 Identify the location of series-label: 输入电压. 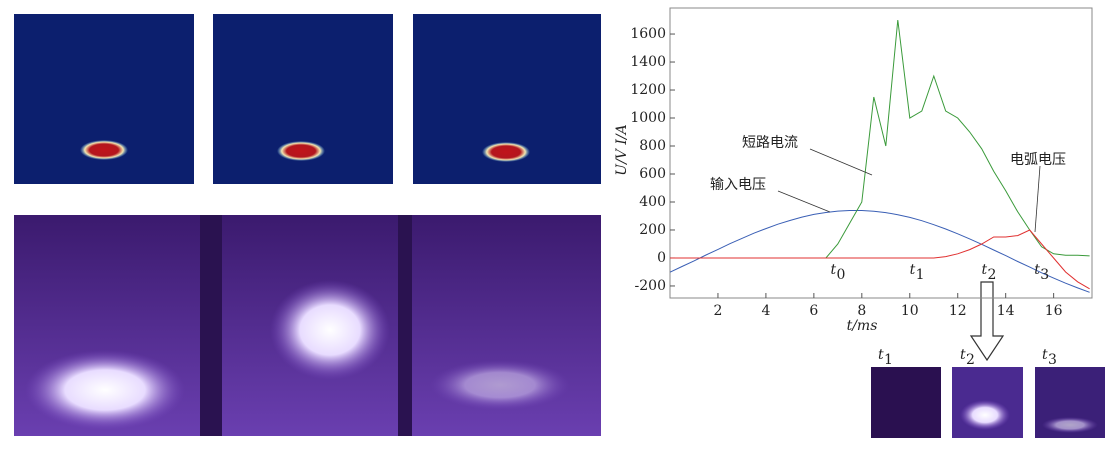
(738, 185).